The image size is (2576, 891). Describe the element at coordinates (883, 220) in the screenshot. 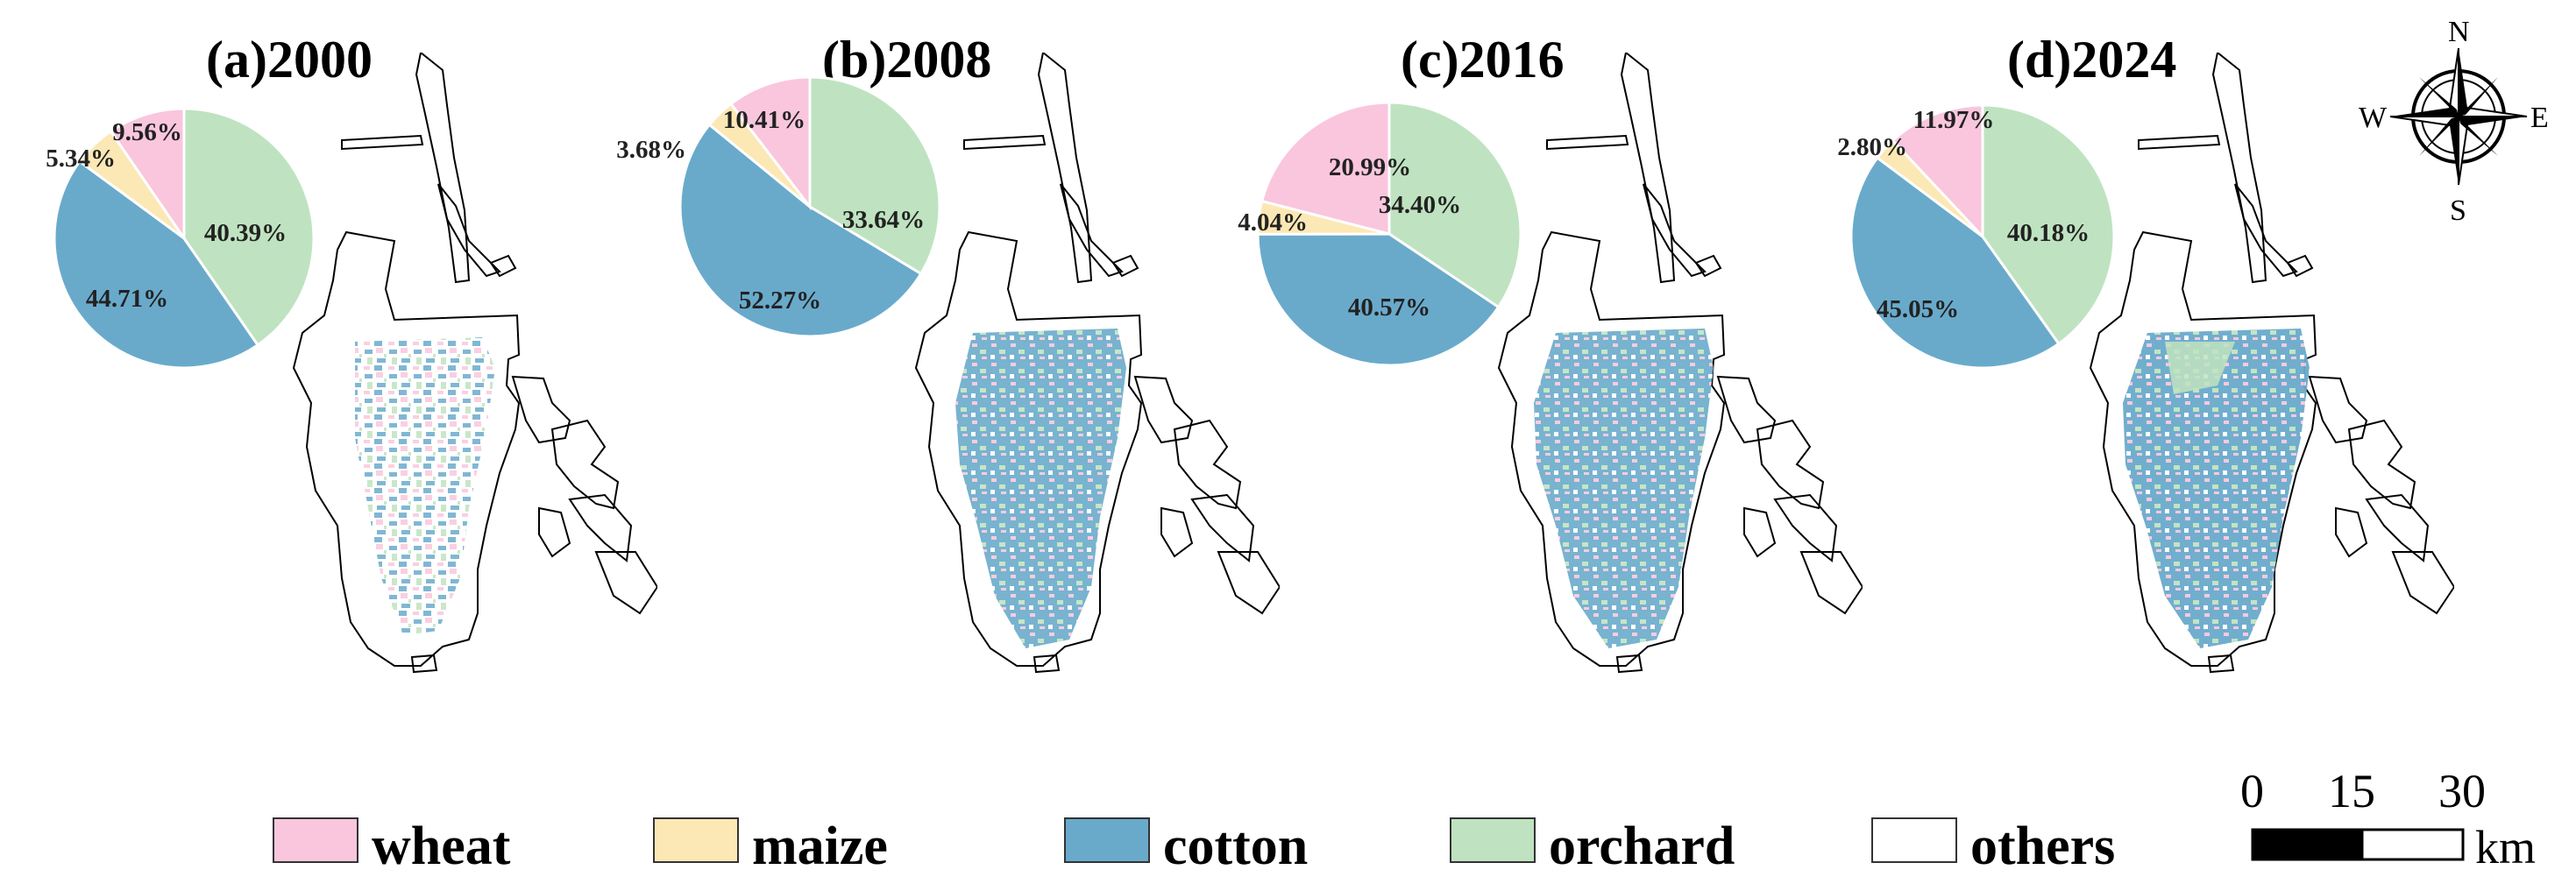

I see `pie-label-orchard: 33.64%` at that location.